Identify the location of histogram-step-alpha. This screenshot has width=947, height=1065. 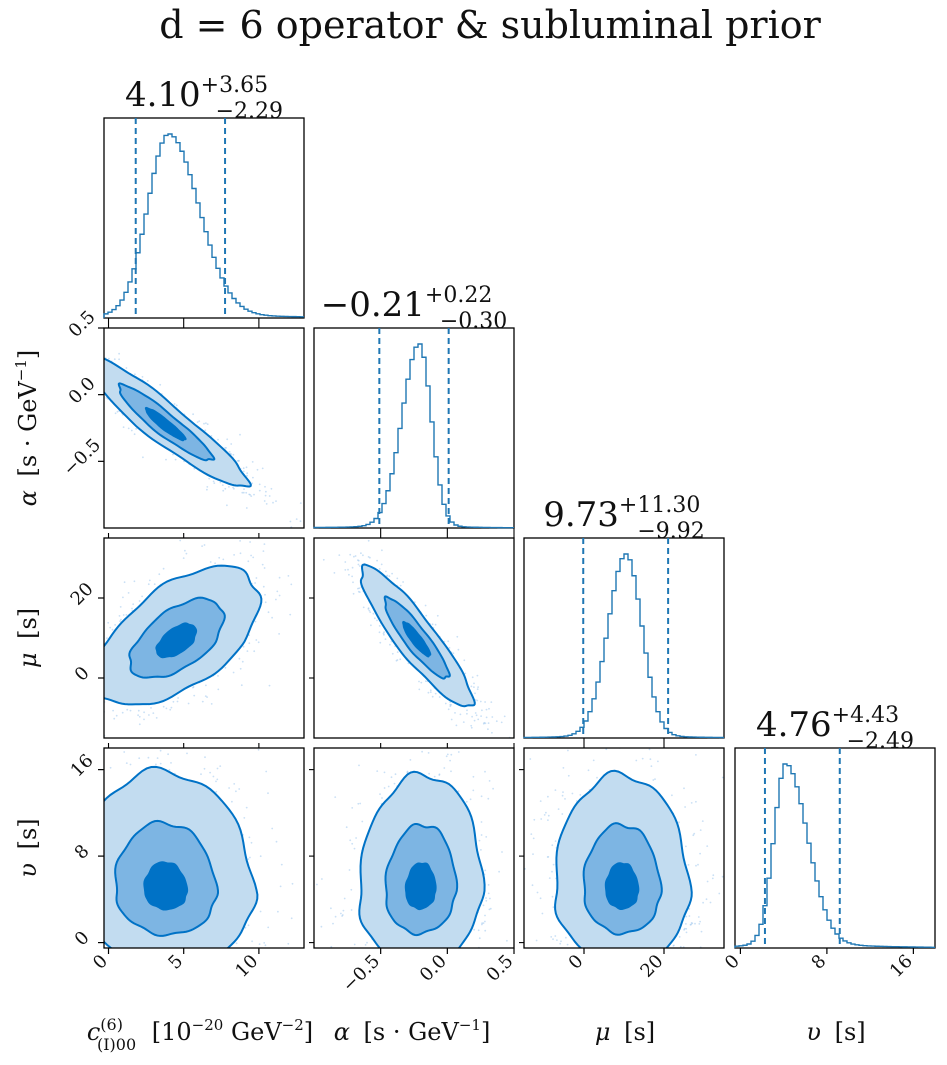
(413, 436).